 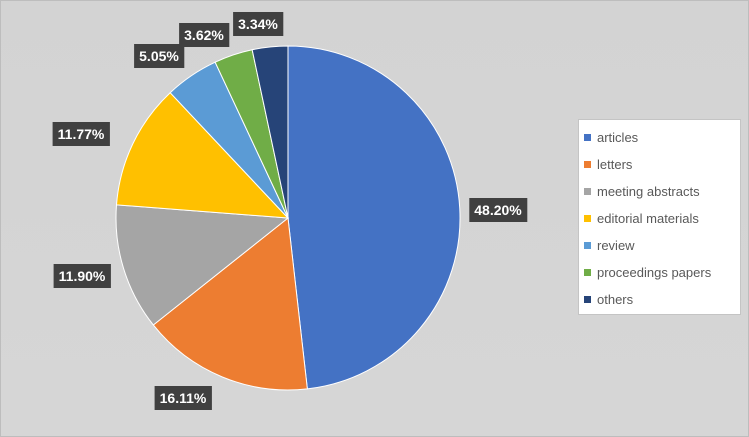 I want to click on data-label-review: 5.05%, so click(x=159, y=56).